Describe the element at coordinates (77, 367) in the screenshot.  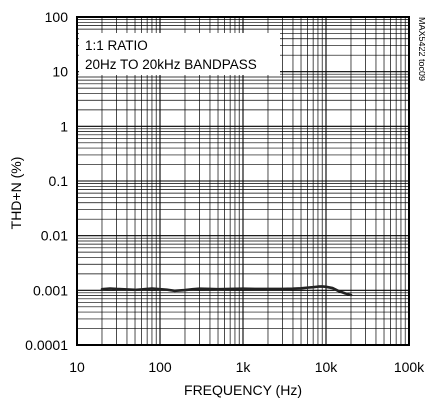
I see `x-tick-label: 10` at that location.